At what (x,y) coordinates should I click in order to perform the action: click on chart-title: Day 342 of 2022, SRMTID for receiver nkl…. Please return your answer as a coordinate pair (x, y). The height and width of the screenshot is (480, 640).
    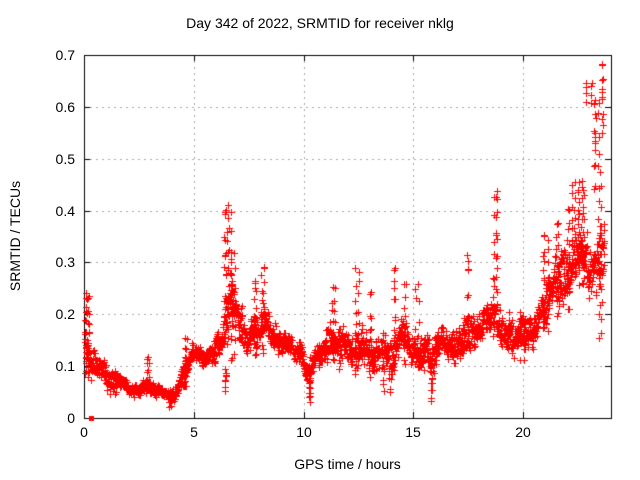
    Looking at the image, I should click on (320, 23).